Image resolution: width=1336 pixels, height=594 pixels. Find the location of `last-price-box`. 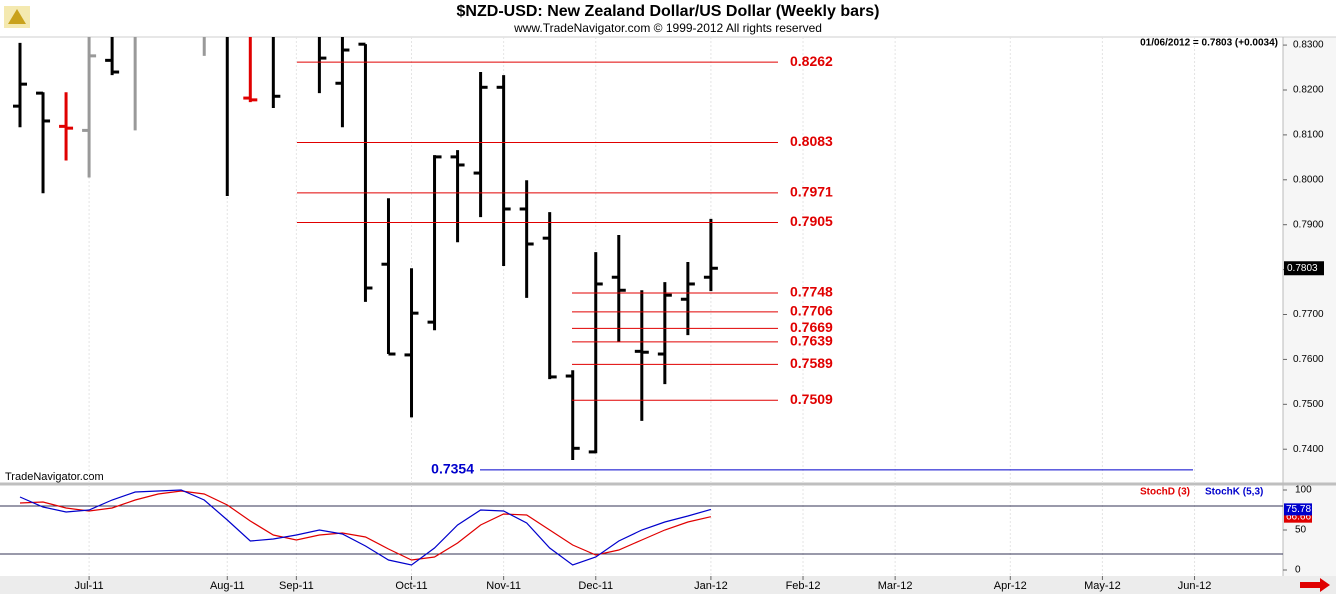

last-price-box is located at coordinates (1304, 268).